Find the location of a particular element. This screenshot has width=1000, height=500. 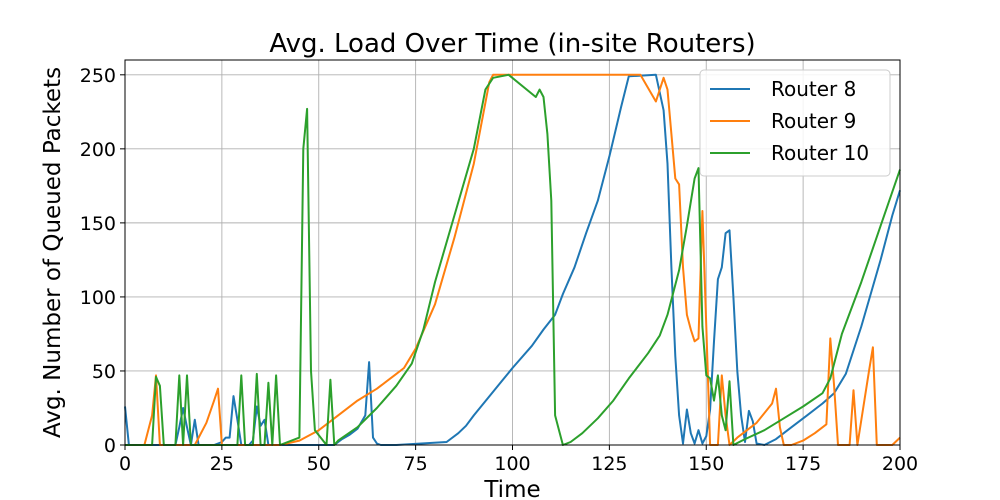

x-tick-label: 175 is located at coordinates (803, 464).